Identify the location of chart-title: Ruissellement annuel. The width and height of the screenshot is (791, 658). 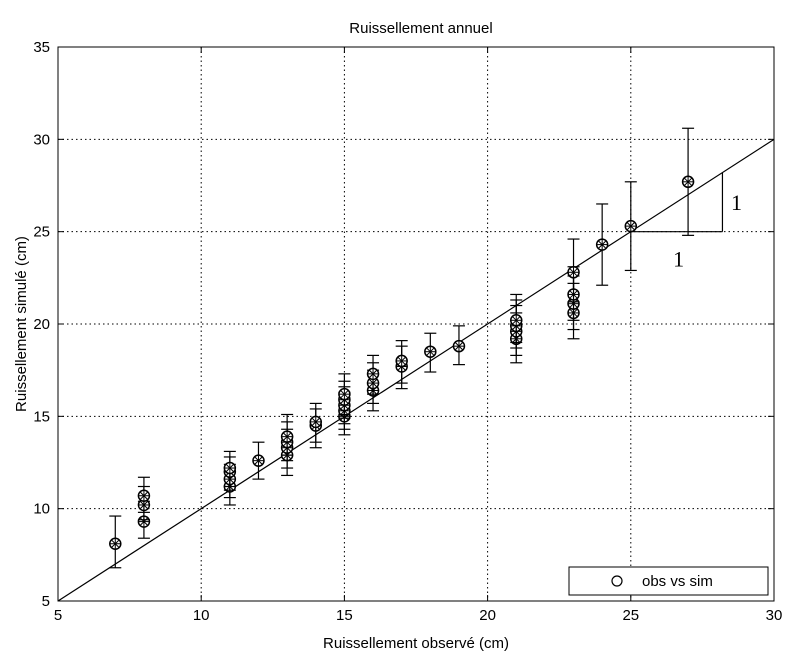
(420, 28).